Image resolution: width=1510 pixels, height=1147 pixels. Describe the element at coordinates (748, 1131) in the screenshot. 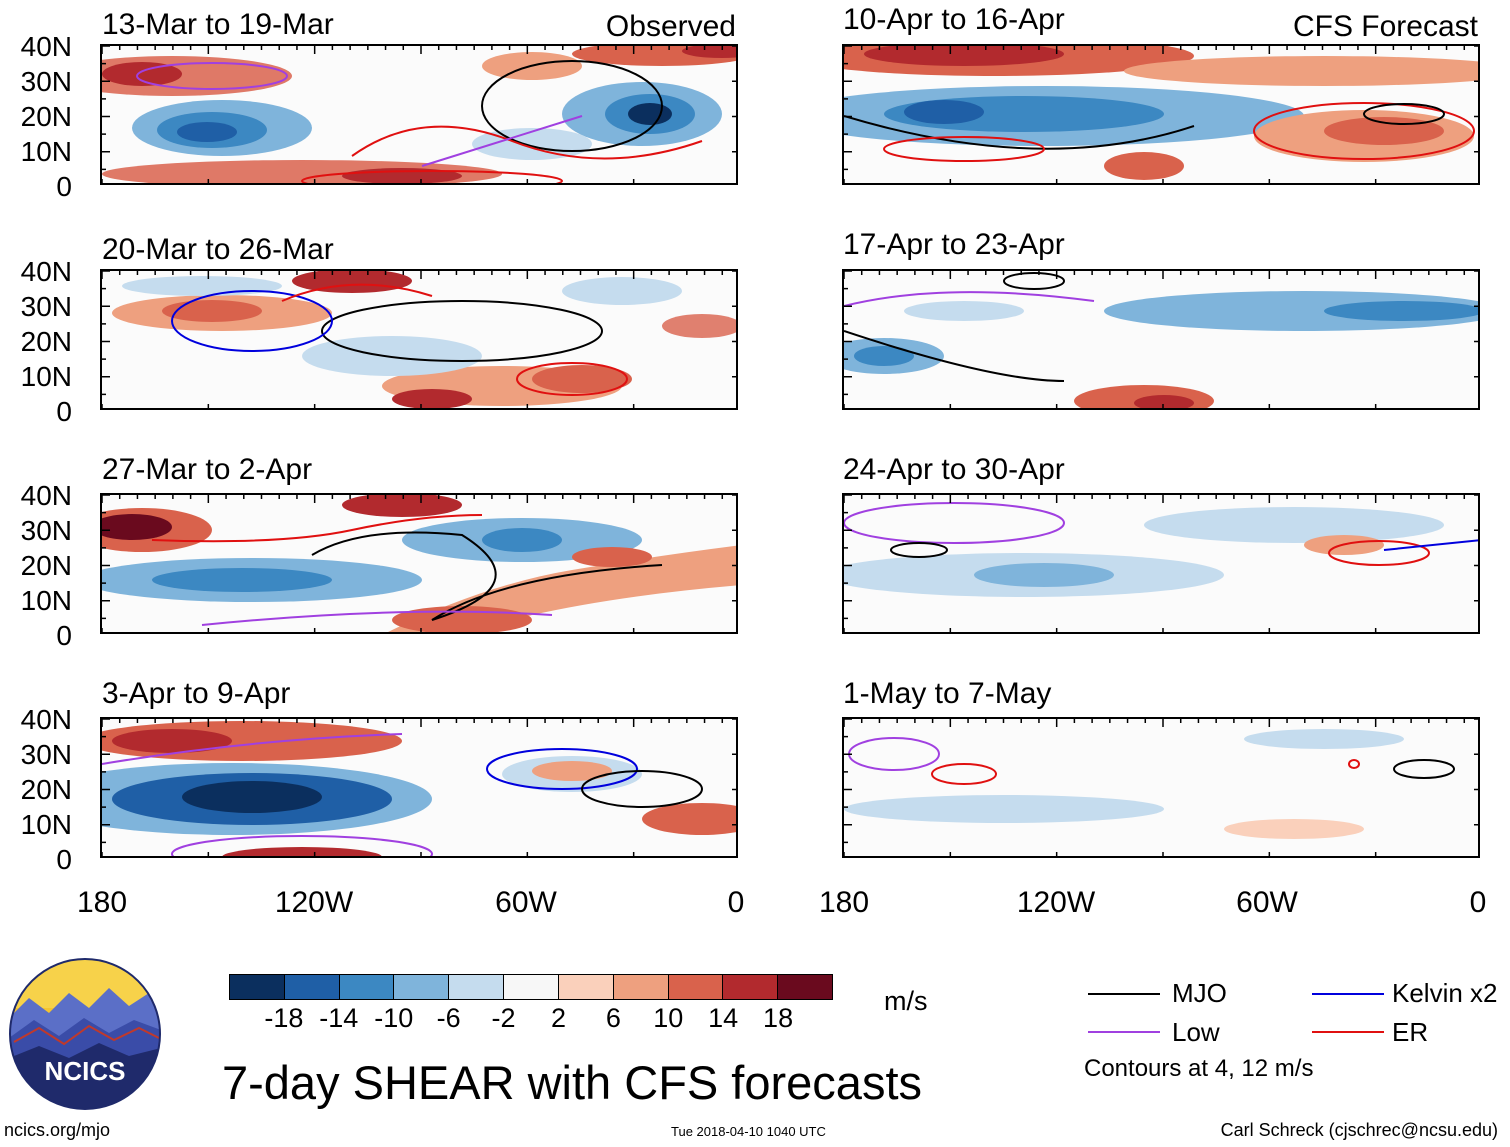

I see `footer-timestamp: Tue 2018-04-10 1040 UTC` at that location.